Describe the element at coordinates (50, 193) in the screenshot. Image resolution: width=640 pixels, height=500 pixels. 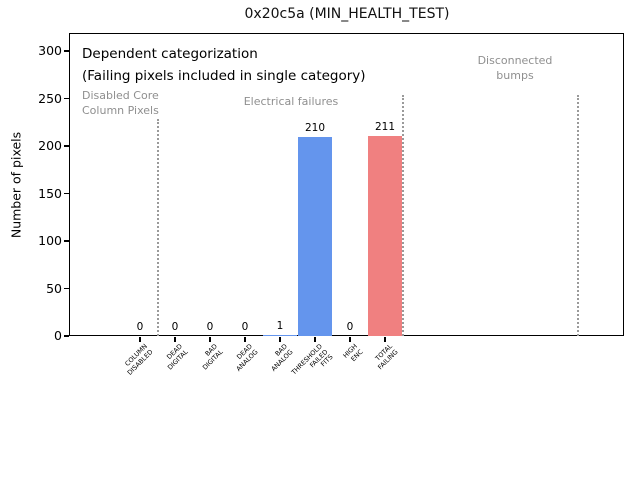
I see `y-tick-label: 150` at that location.